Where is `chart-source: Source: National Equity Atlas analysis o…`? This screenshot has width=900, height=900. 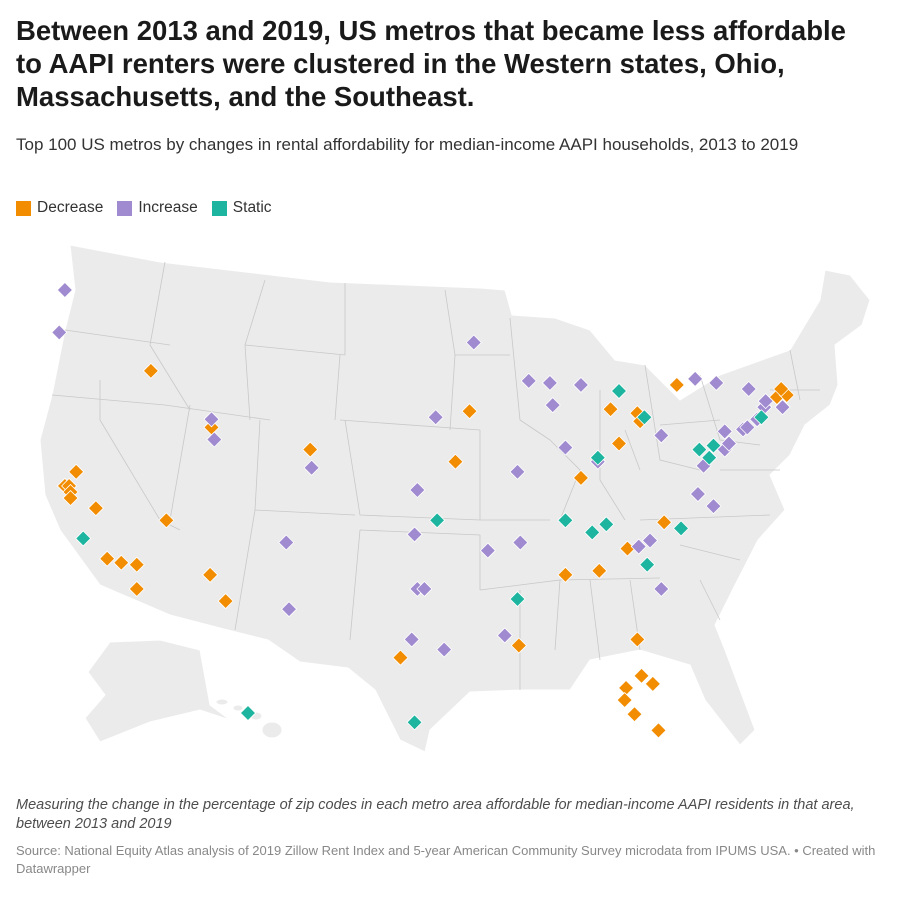 chart-source: Source: National Equity Atlas analysis o… is located at coordinates (446, 859).